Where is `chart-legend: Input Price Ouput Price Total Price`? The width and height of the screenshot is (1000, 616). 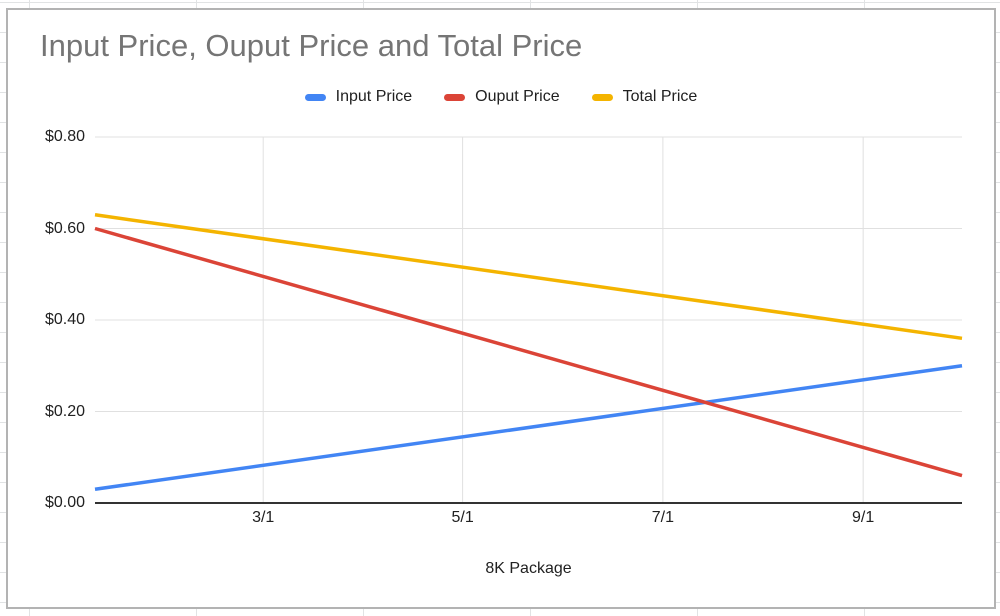 chart-legend: Input Price Ouput Price Total Price is located at coordinates (501, 97).